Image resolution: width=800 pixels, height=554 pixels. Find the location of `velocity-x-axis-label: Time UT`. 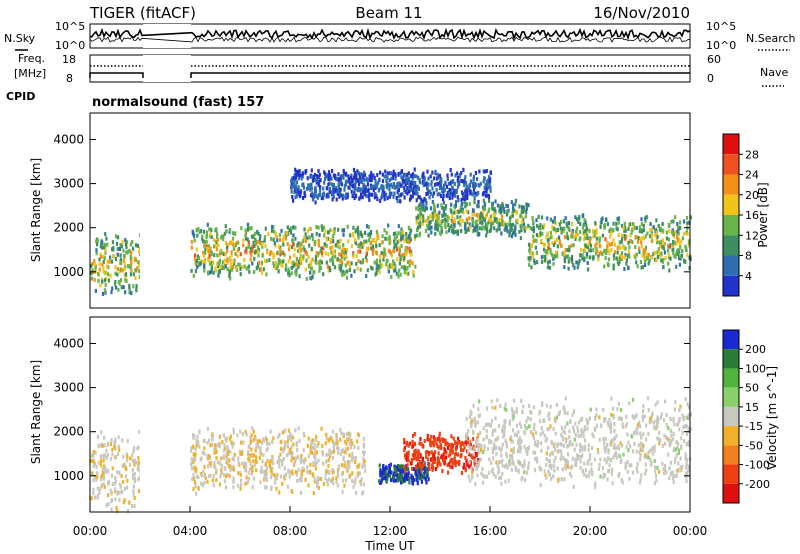

velocity-x-axis-label: Time UT is located at coordinates (389, 546).